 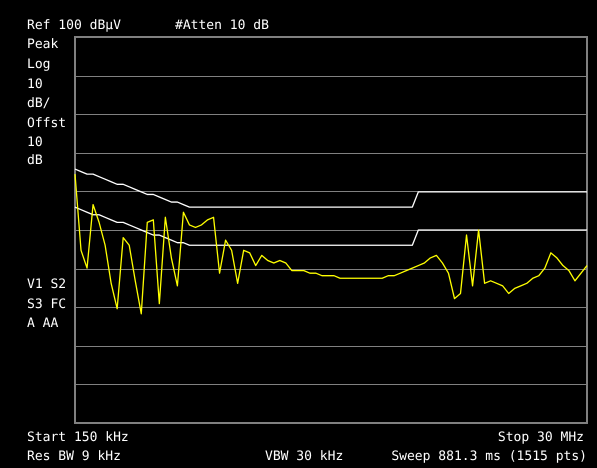 What do you see at coordinates (304, 456) in the screenshot?
I see `text: VBW 30 kHz` at bounding box center [304, 456].